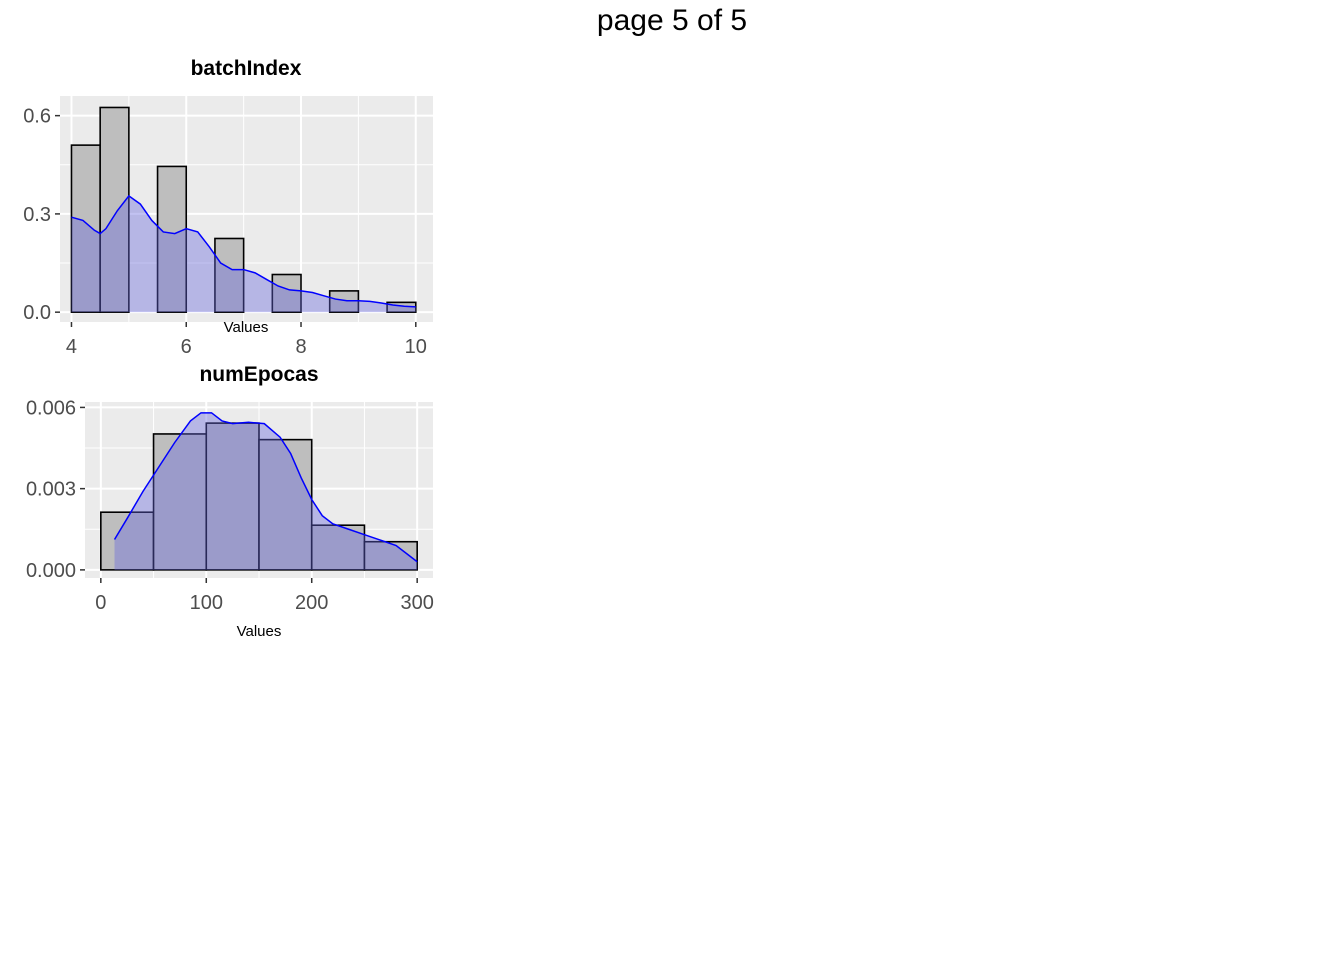 The width and height of the screenshot is (1344, 960). I want to click on x-tick-label: 100, so click(206, 603).